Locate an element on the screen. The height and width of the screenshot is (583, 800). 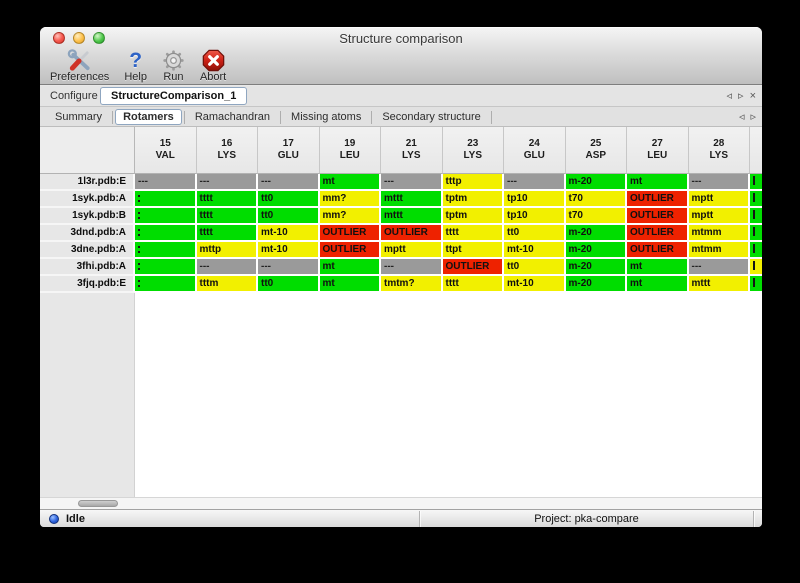
prev-job-icon: ◃ is located at coordinates (729, 96).